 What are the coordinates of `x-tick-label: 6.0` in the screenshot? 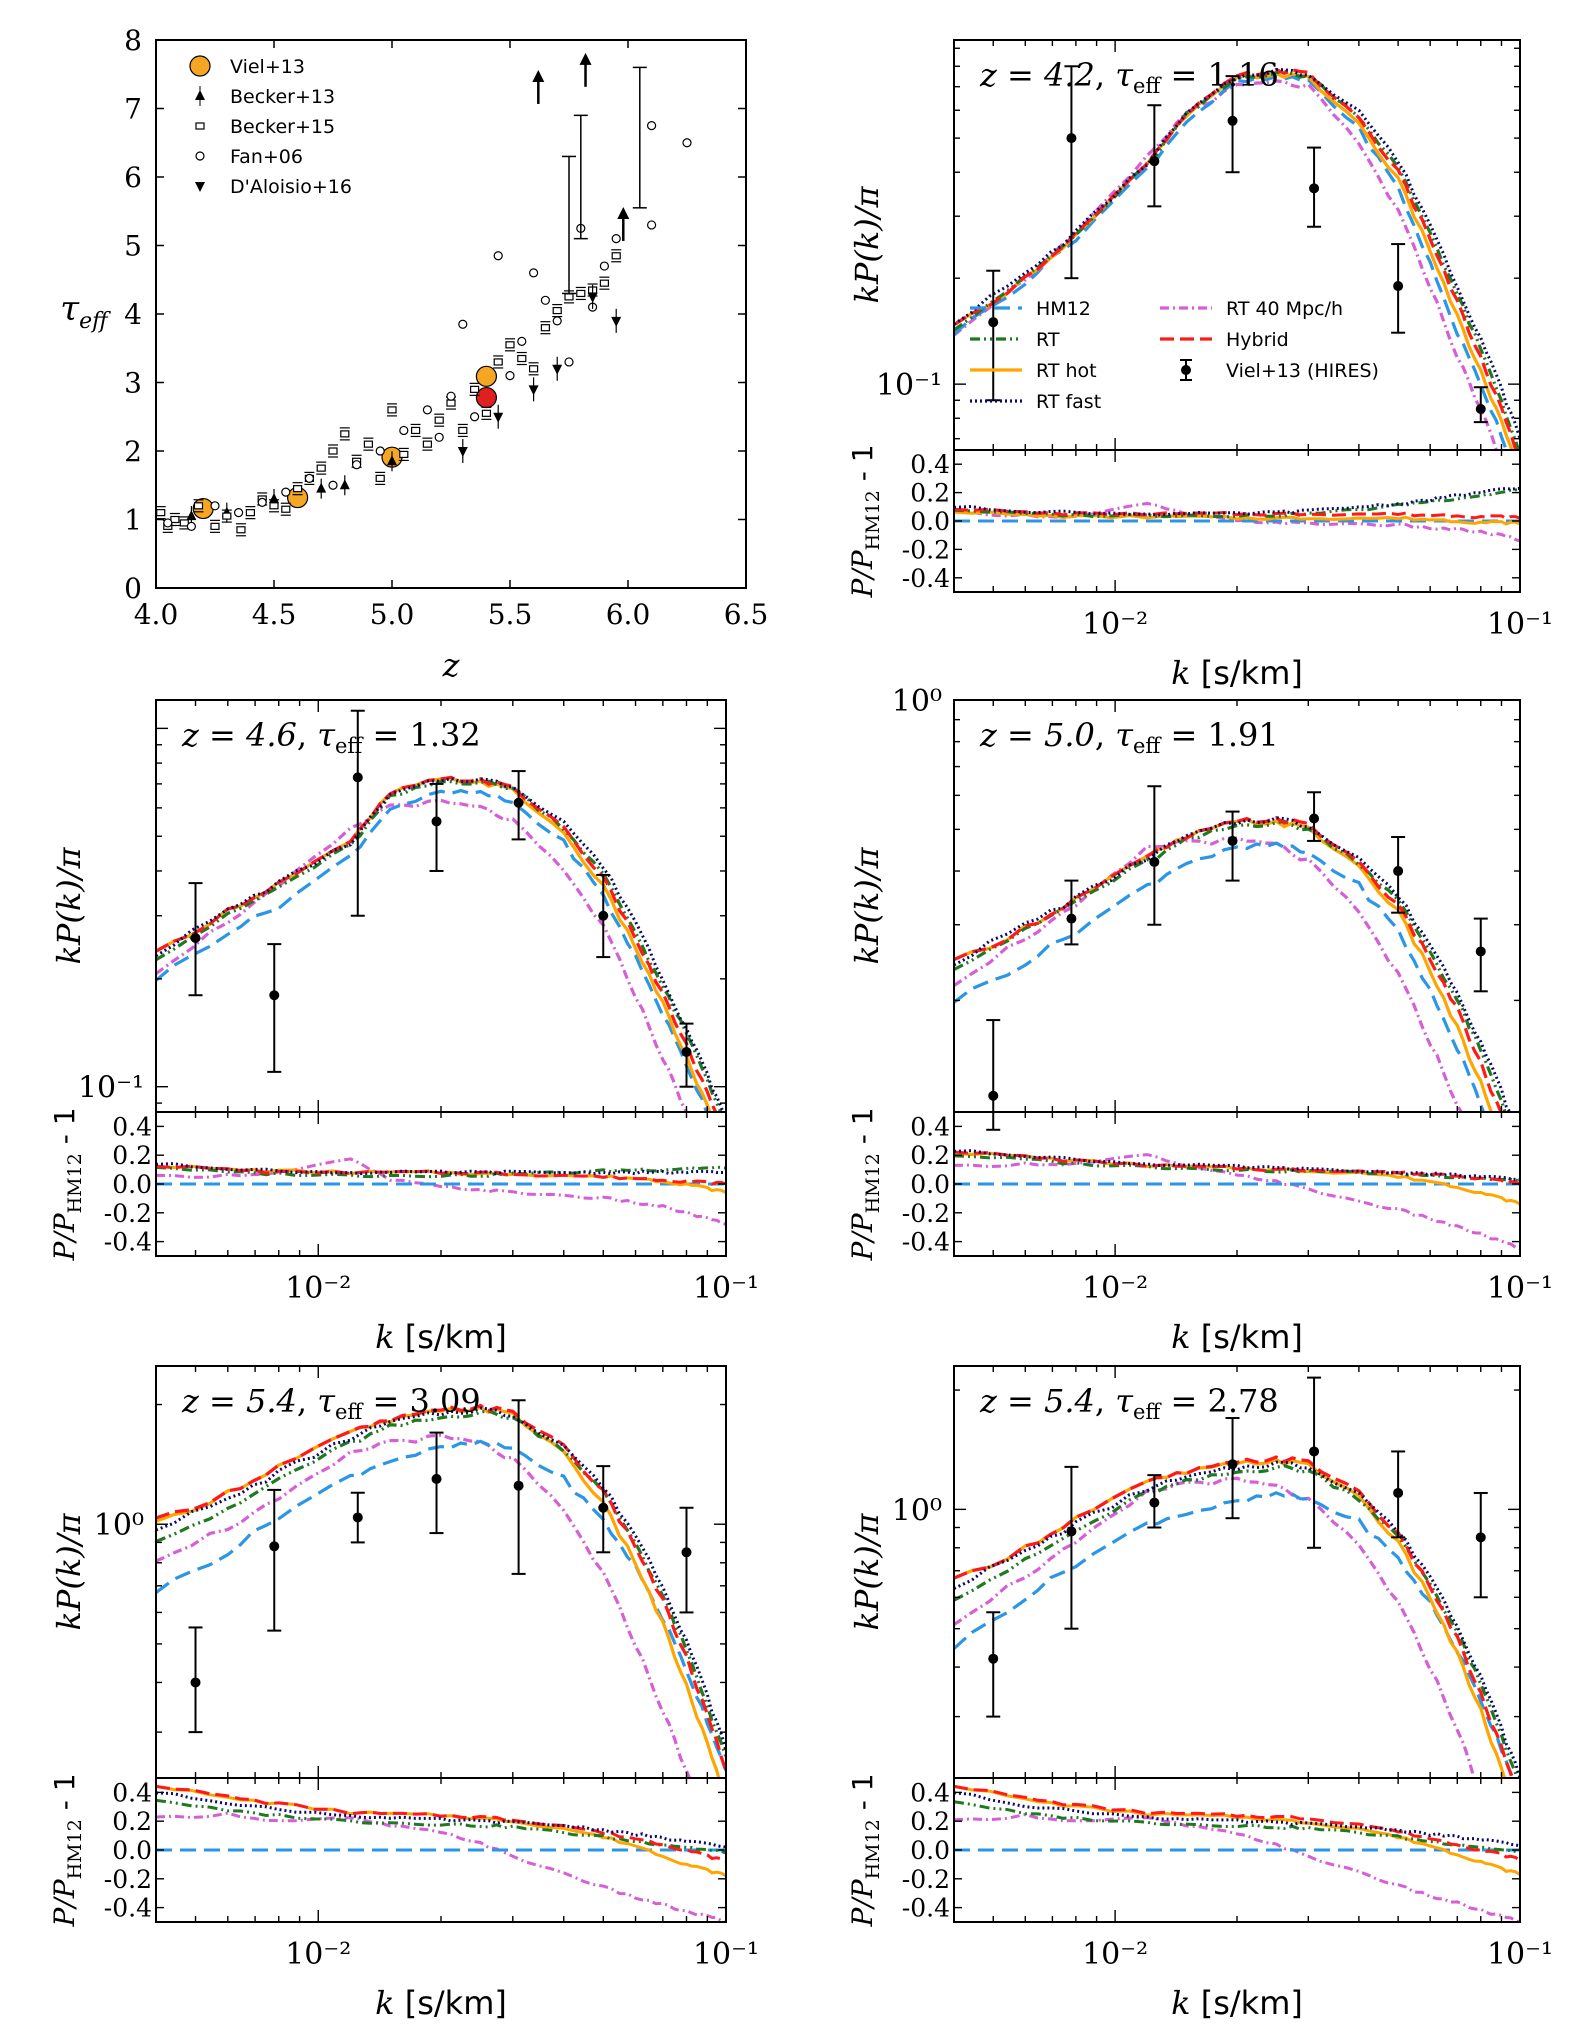 It's located at (628, 614).